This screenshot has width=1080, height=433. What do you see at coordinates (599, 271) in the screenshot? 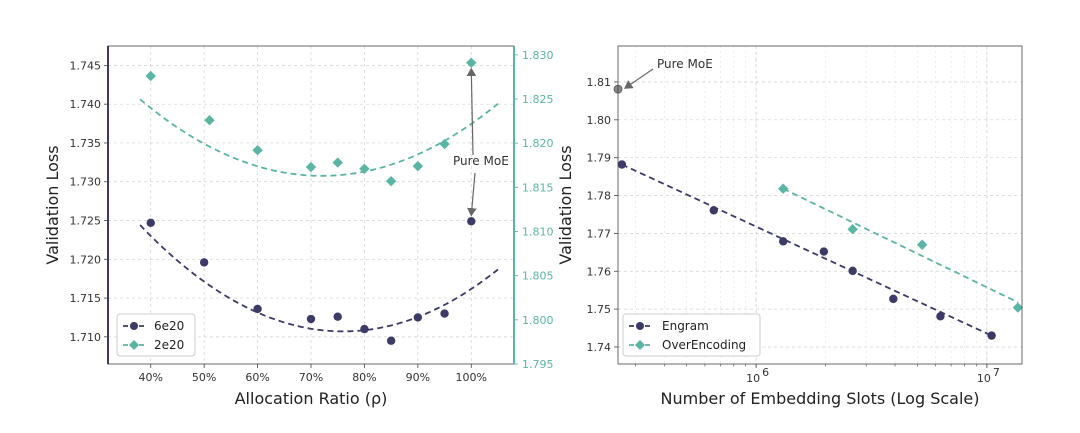
I see `y-tick-label: 1.76` at bounding box center [599, 271].